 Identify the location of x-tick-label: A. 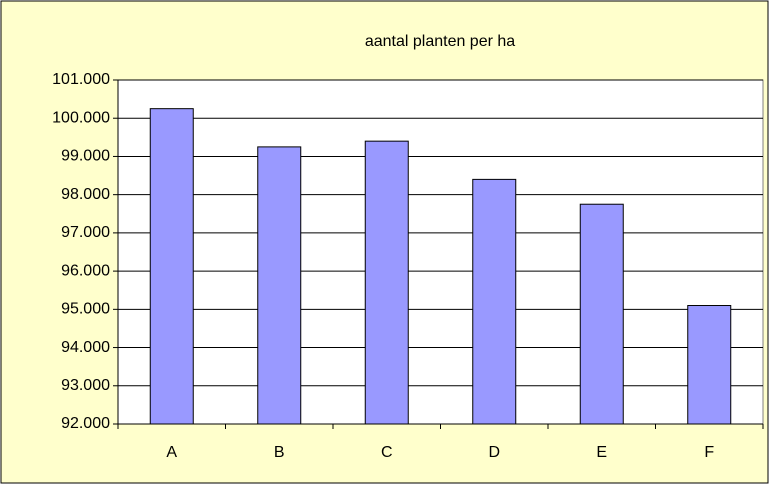
(171, 452).